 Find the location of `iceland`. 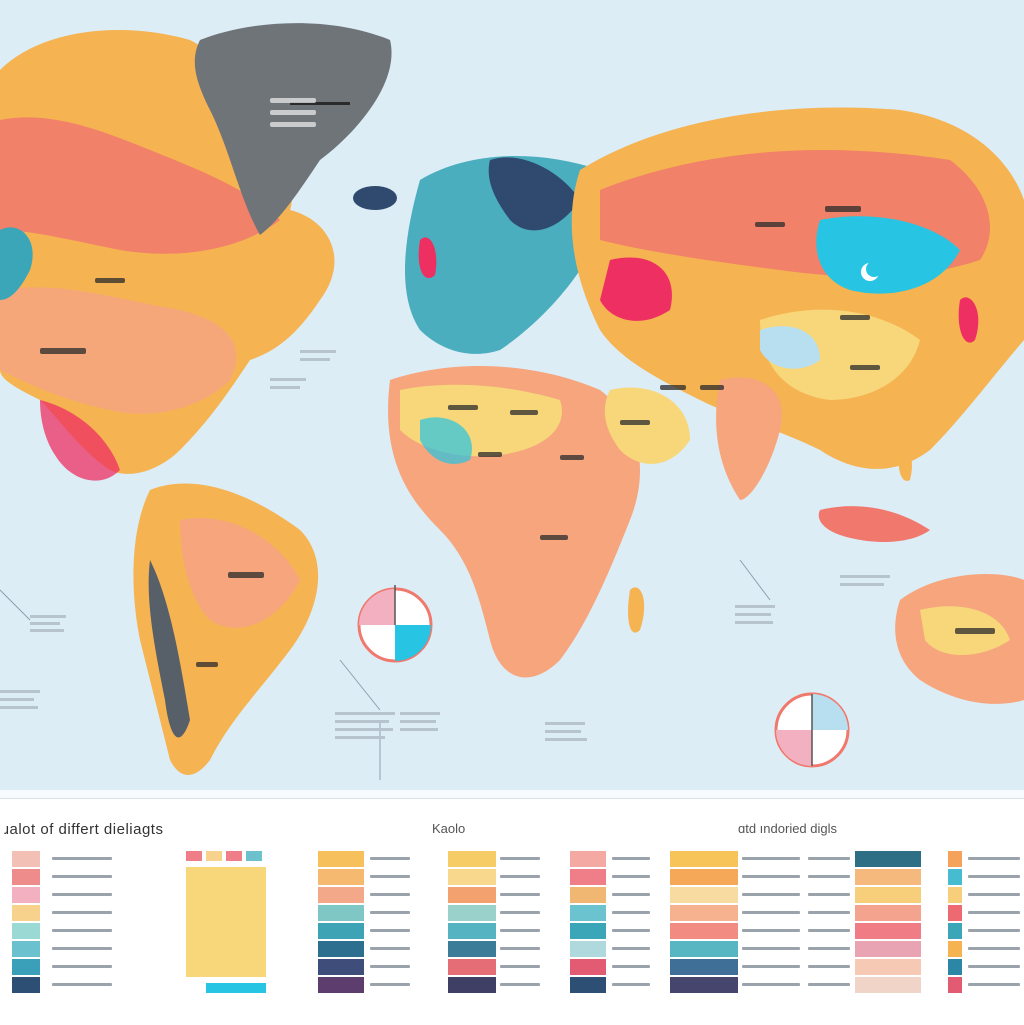

iceland is located at coordinates (375, 198).